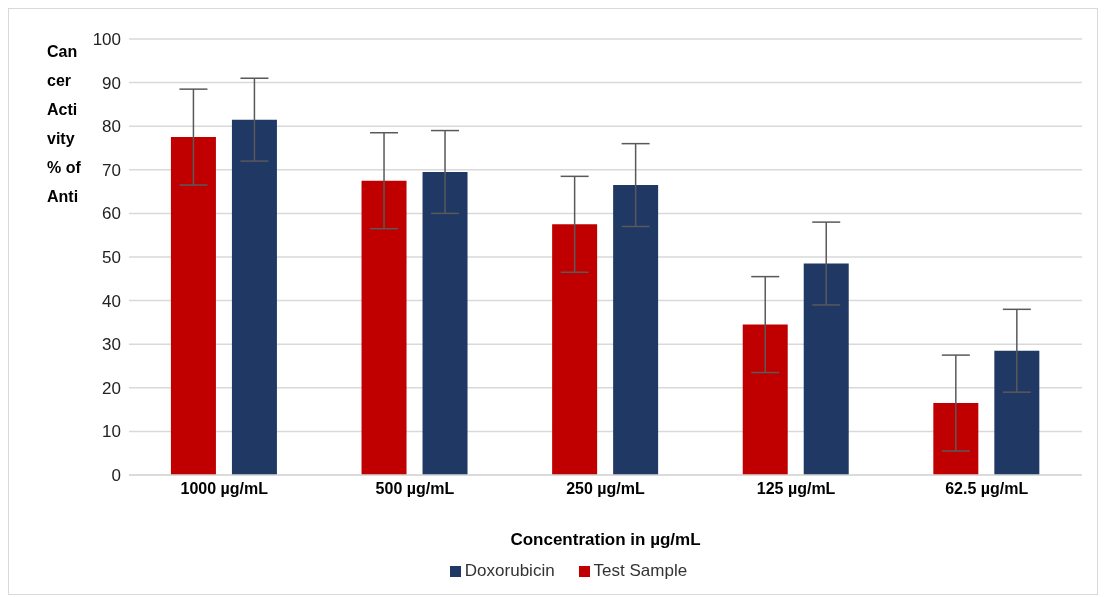 The image size is (1104, 597). What do you see at coordinates (111, 83) in the screenshot?
I see `y-tick-label: 90` at bounding box center [111, 83].